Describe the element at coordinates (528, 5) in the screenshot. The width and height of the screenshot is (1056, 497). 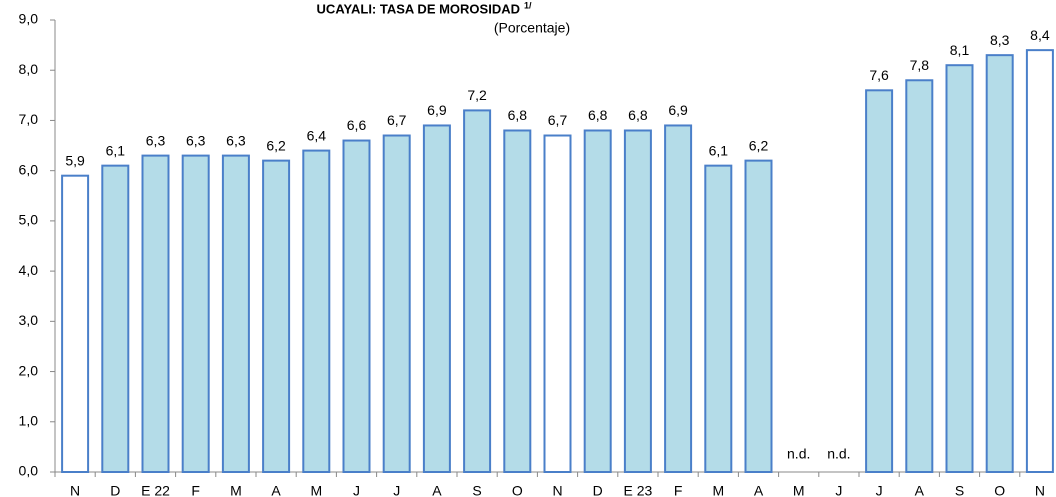
I see `title-note: 1/` at that location.